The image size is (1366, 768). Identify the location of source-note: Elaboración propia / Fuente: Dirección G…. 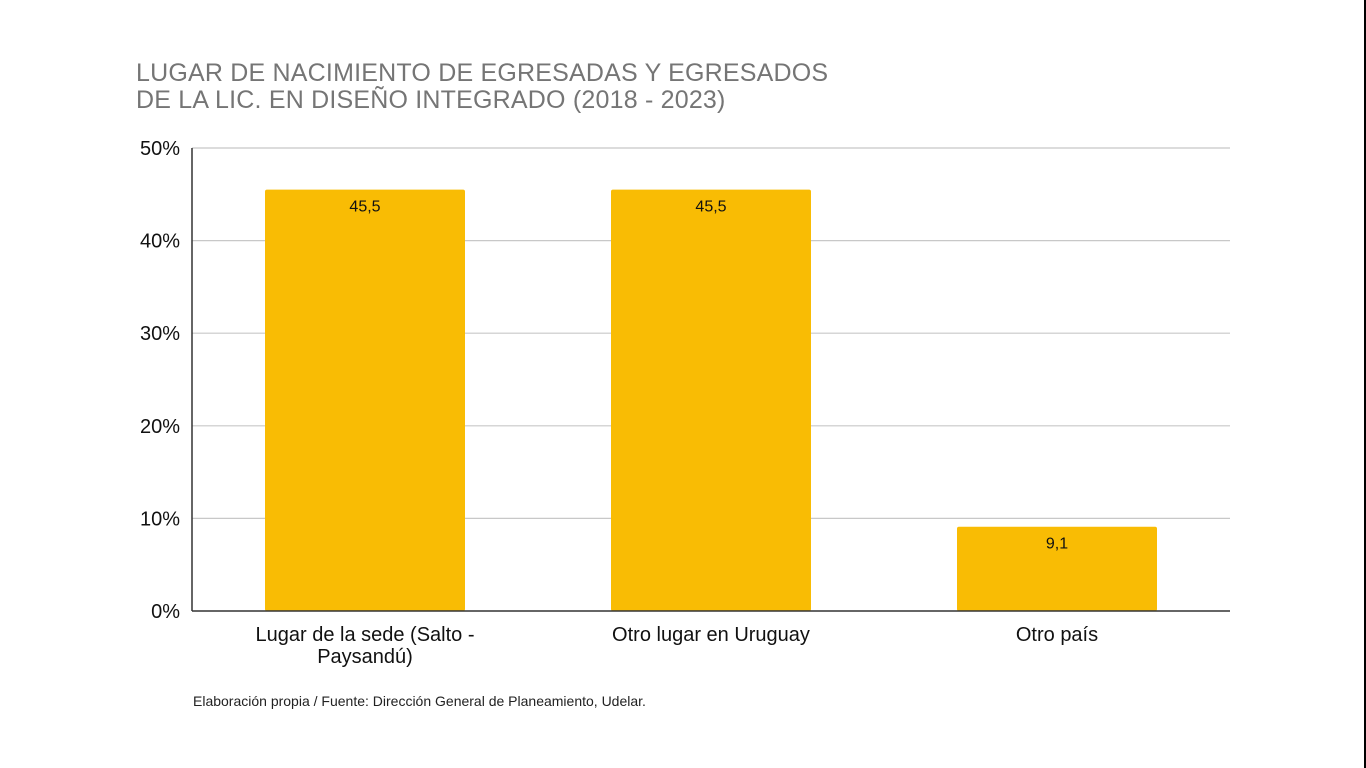
(419, 701).